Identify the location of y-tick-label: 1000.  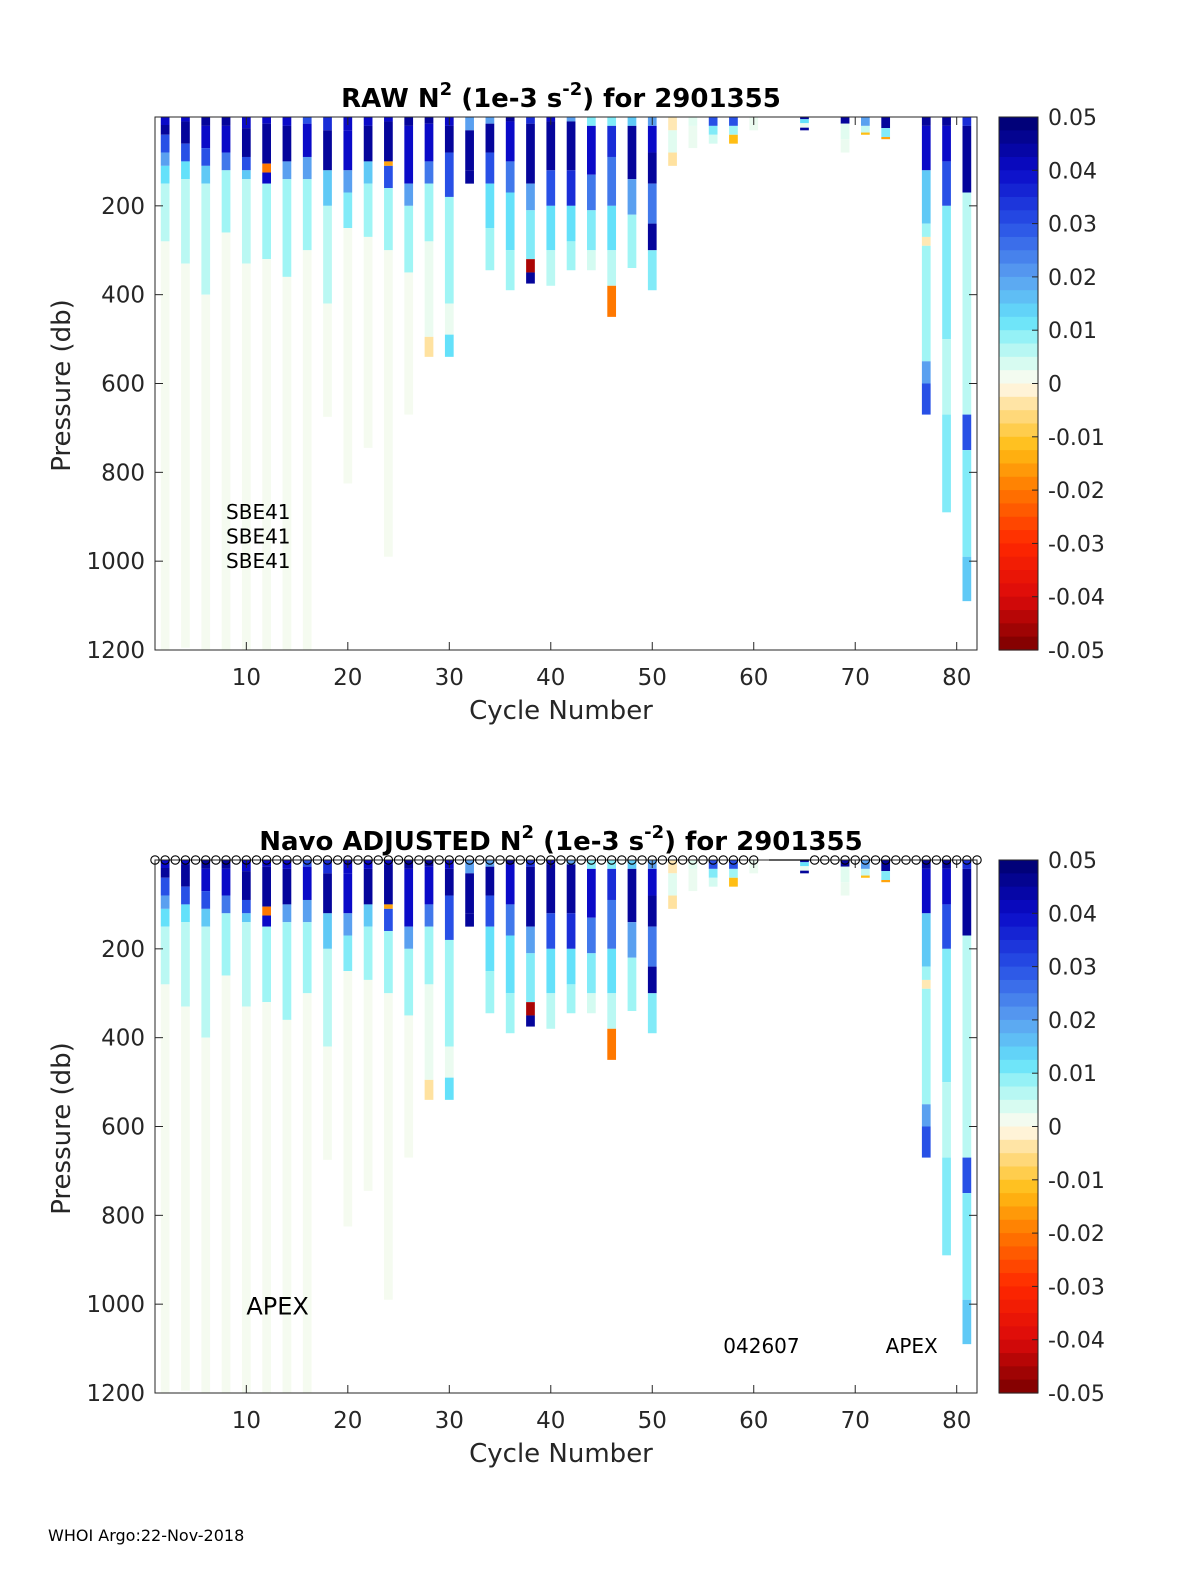
(115, 1305).